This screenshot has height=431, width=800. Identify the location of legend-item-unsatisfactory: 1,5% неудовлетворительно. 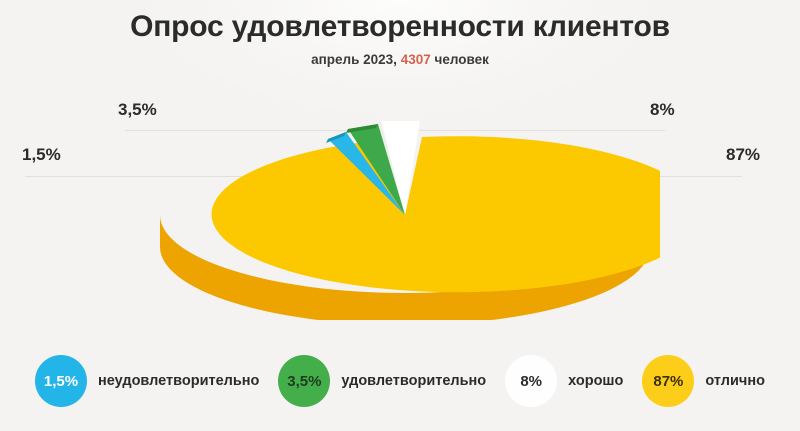
(156, 381).